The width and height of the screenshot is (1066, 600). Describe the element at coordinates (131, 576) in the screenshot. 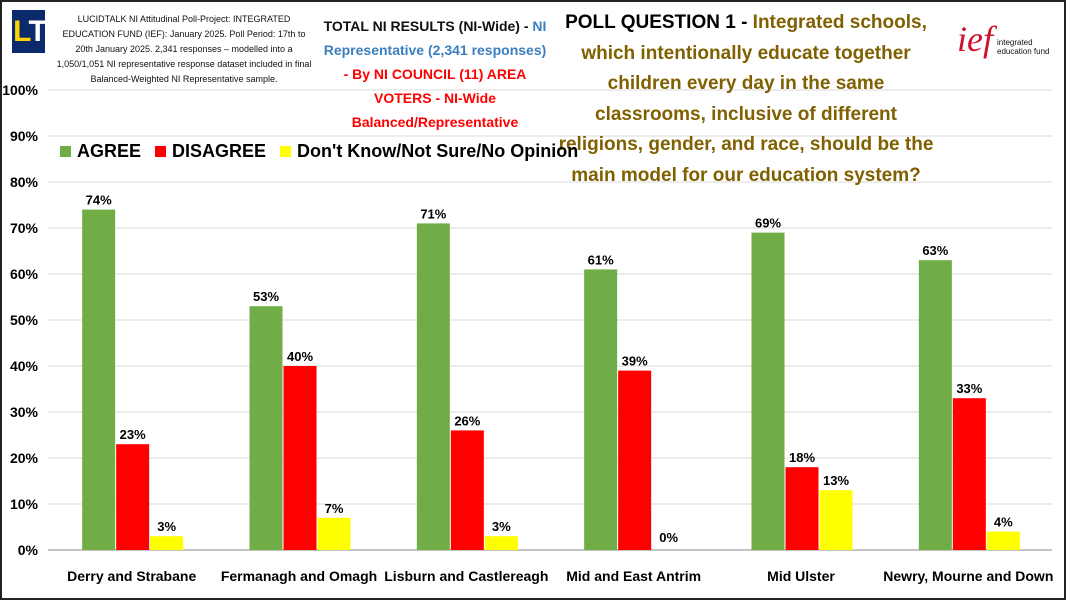

I see `x-category-label: Derry and Strabane` at that location.